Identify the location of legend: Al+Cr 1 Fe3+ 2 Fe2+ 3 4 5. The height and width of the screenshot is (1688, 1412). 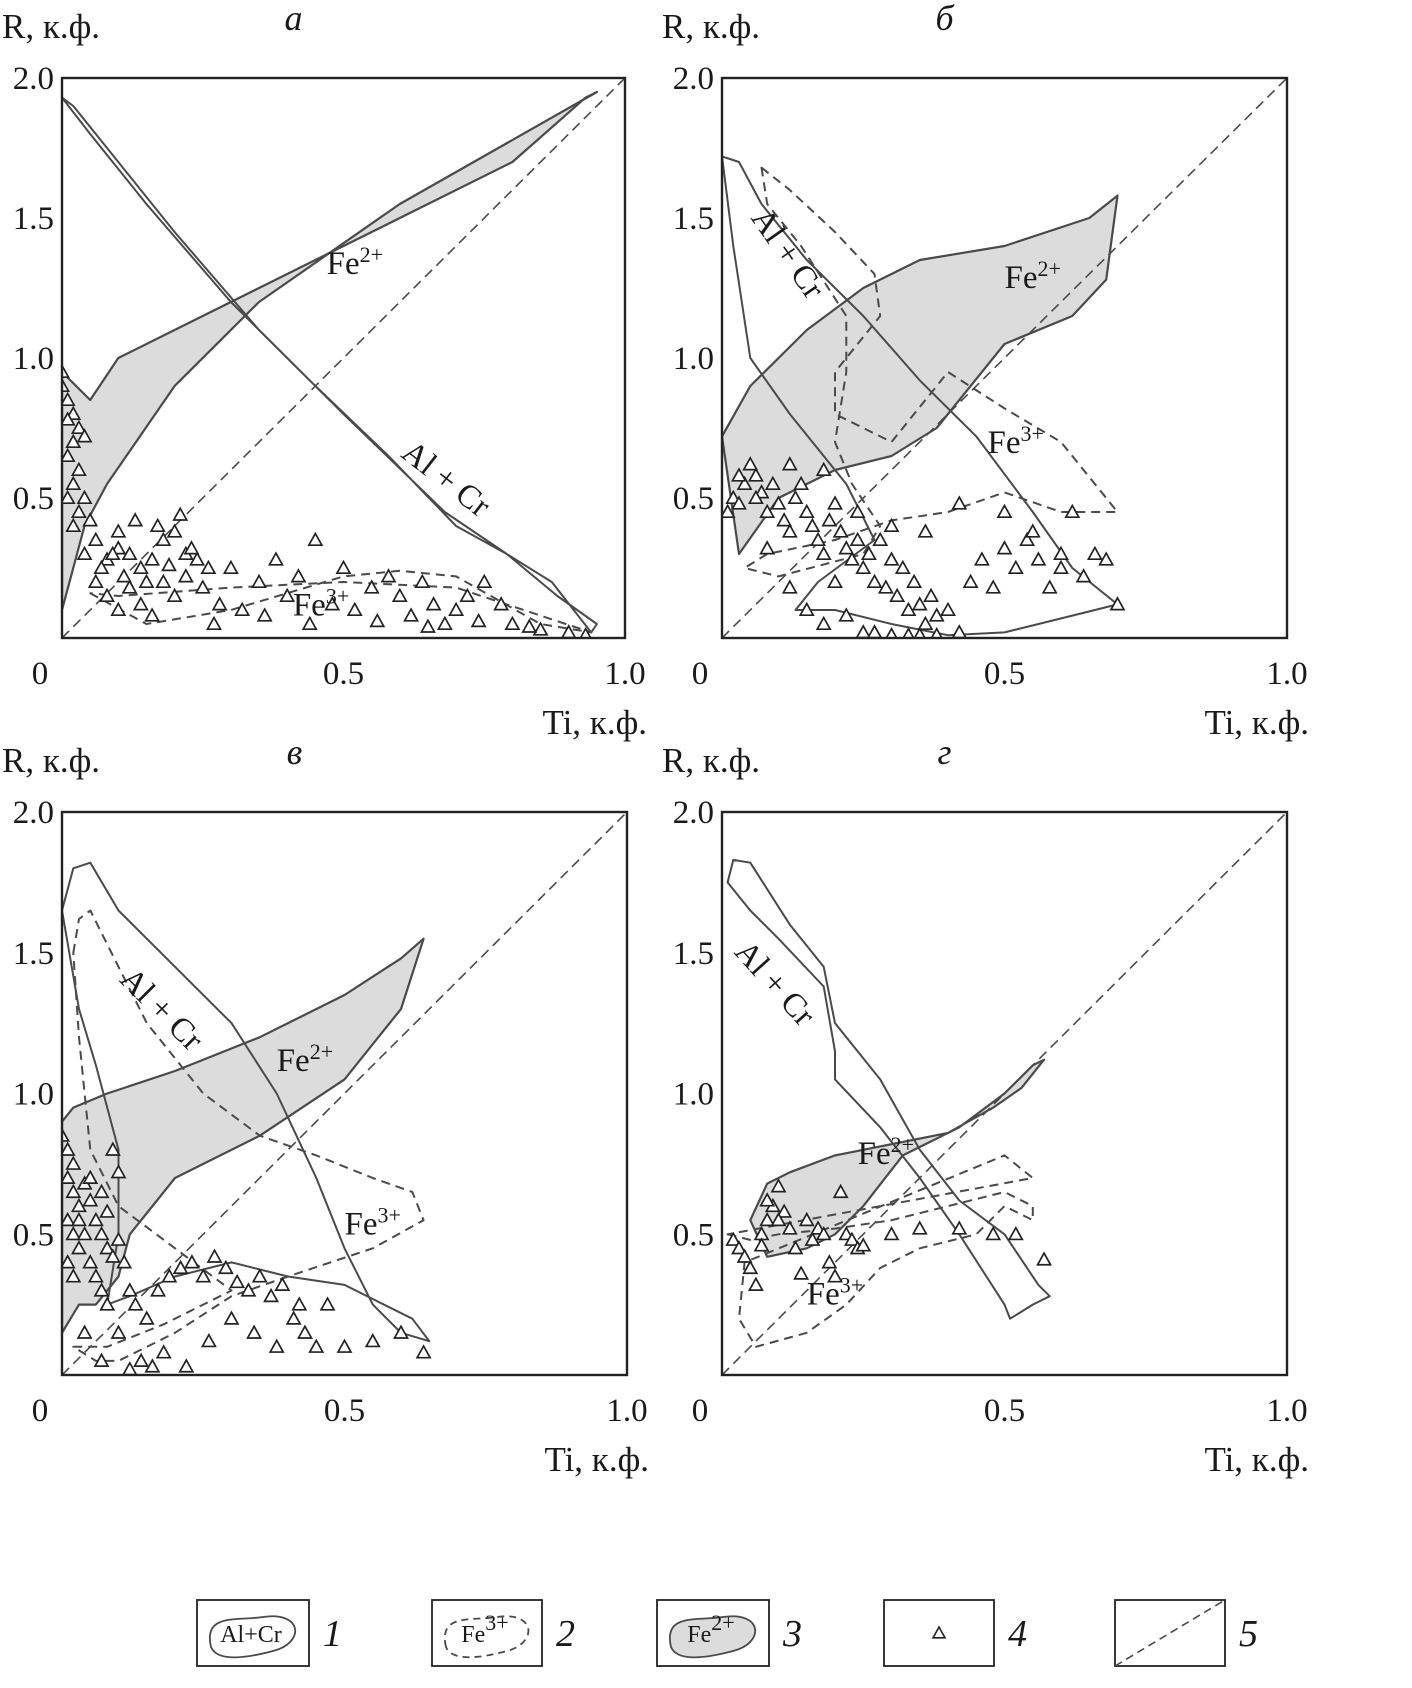
(727, 1633).